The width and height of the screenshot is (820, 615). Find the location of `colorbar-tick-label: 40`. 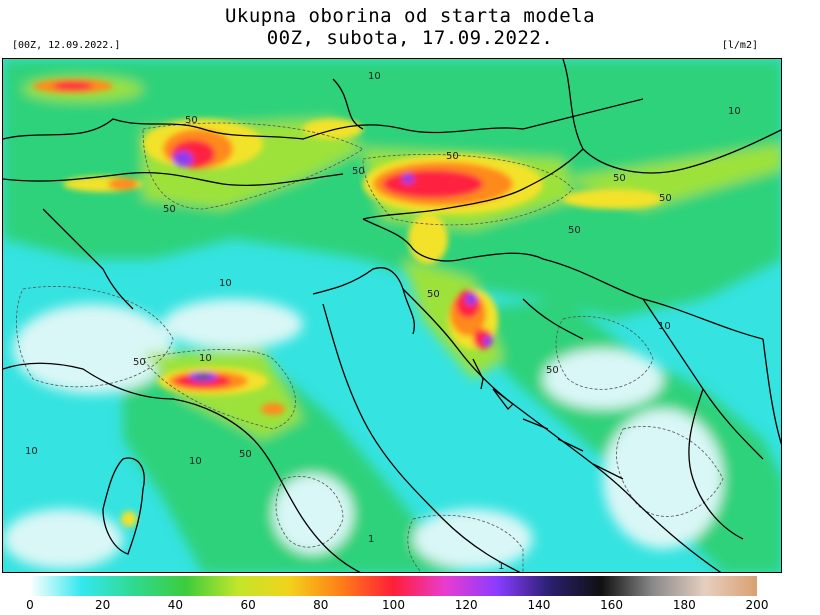

colorbar-tick-label: 40 is located at coordinates (175, 605).